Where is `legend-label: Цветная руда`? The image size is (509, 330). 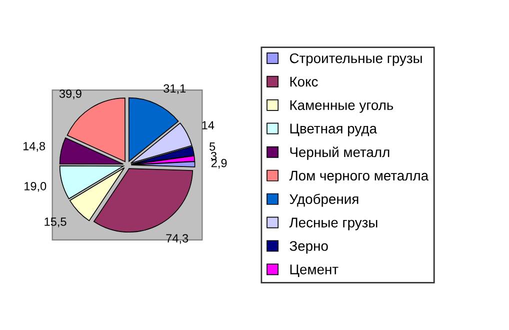
legend-label: Цветная руда is located at coordinates (333, 130).